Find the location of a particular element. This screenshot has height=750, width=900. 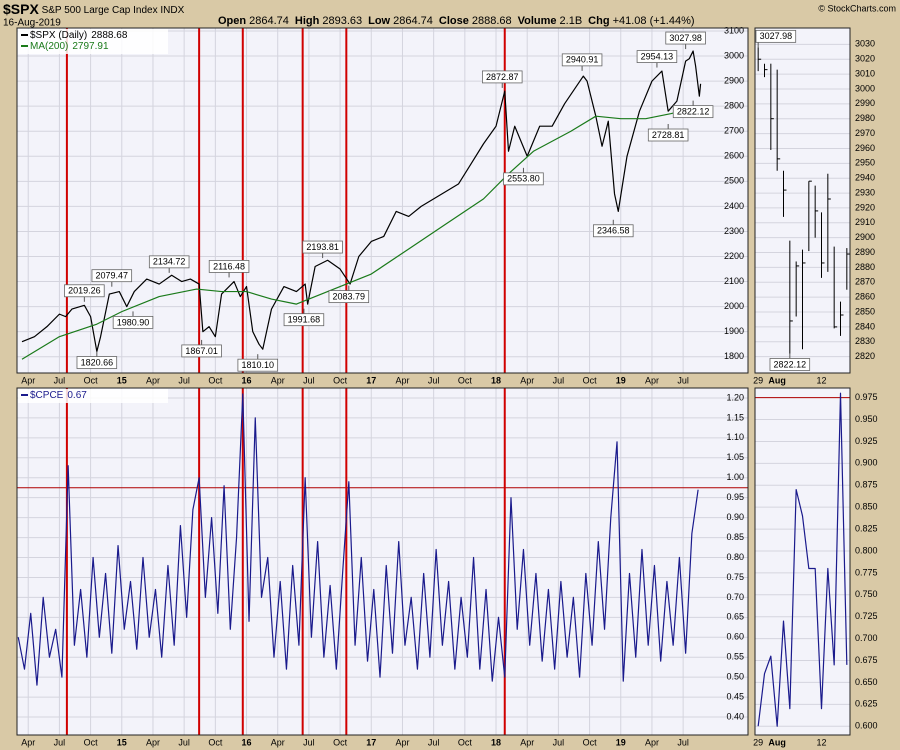

annotation-label: 1820.66 is located at coordinates (97, 362).